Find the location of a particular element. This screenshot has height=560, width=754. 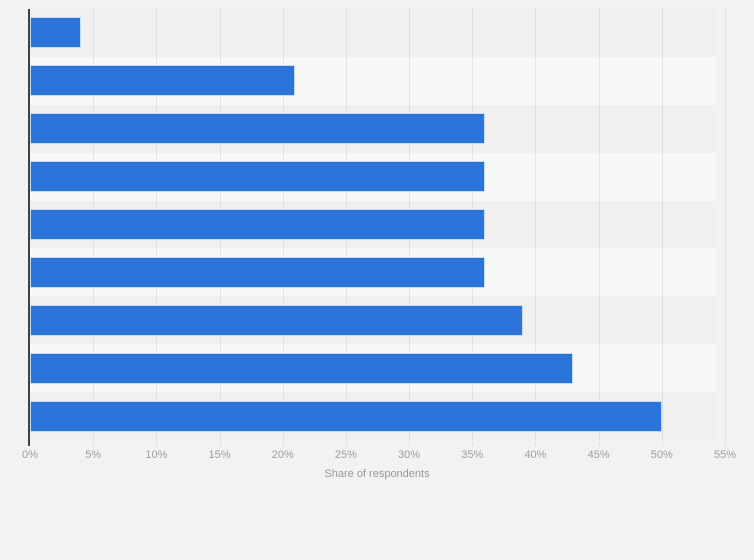

x-tick-label: 20% is located at coordinates (282, 455).